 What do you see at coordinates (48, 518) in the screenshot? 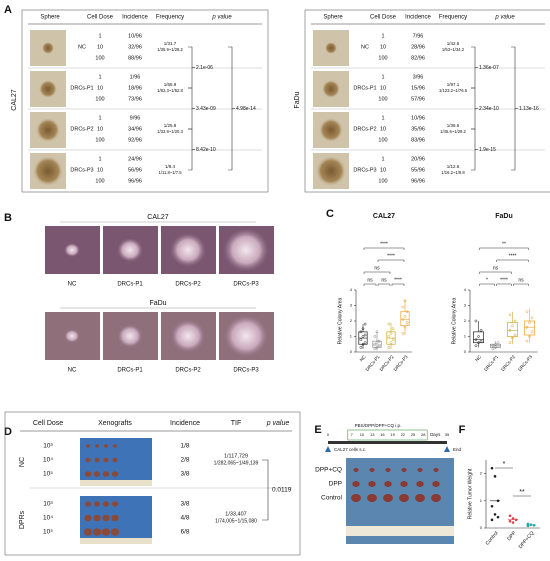
I see `cell-dose: 10⁴` at bounding box center [48, 518].